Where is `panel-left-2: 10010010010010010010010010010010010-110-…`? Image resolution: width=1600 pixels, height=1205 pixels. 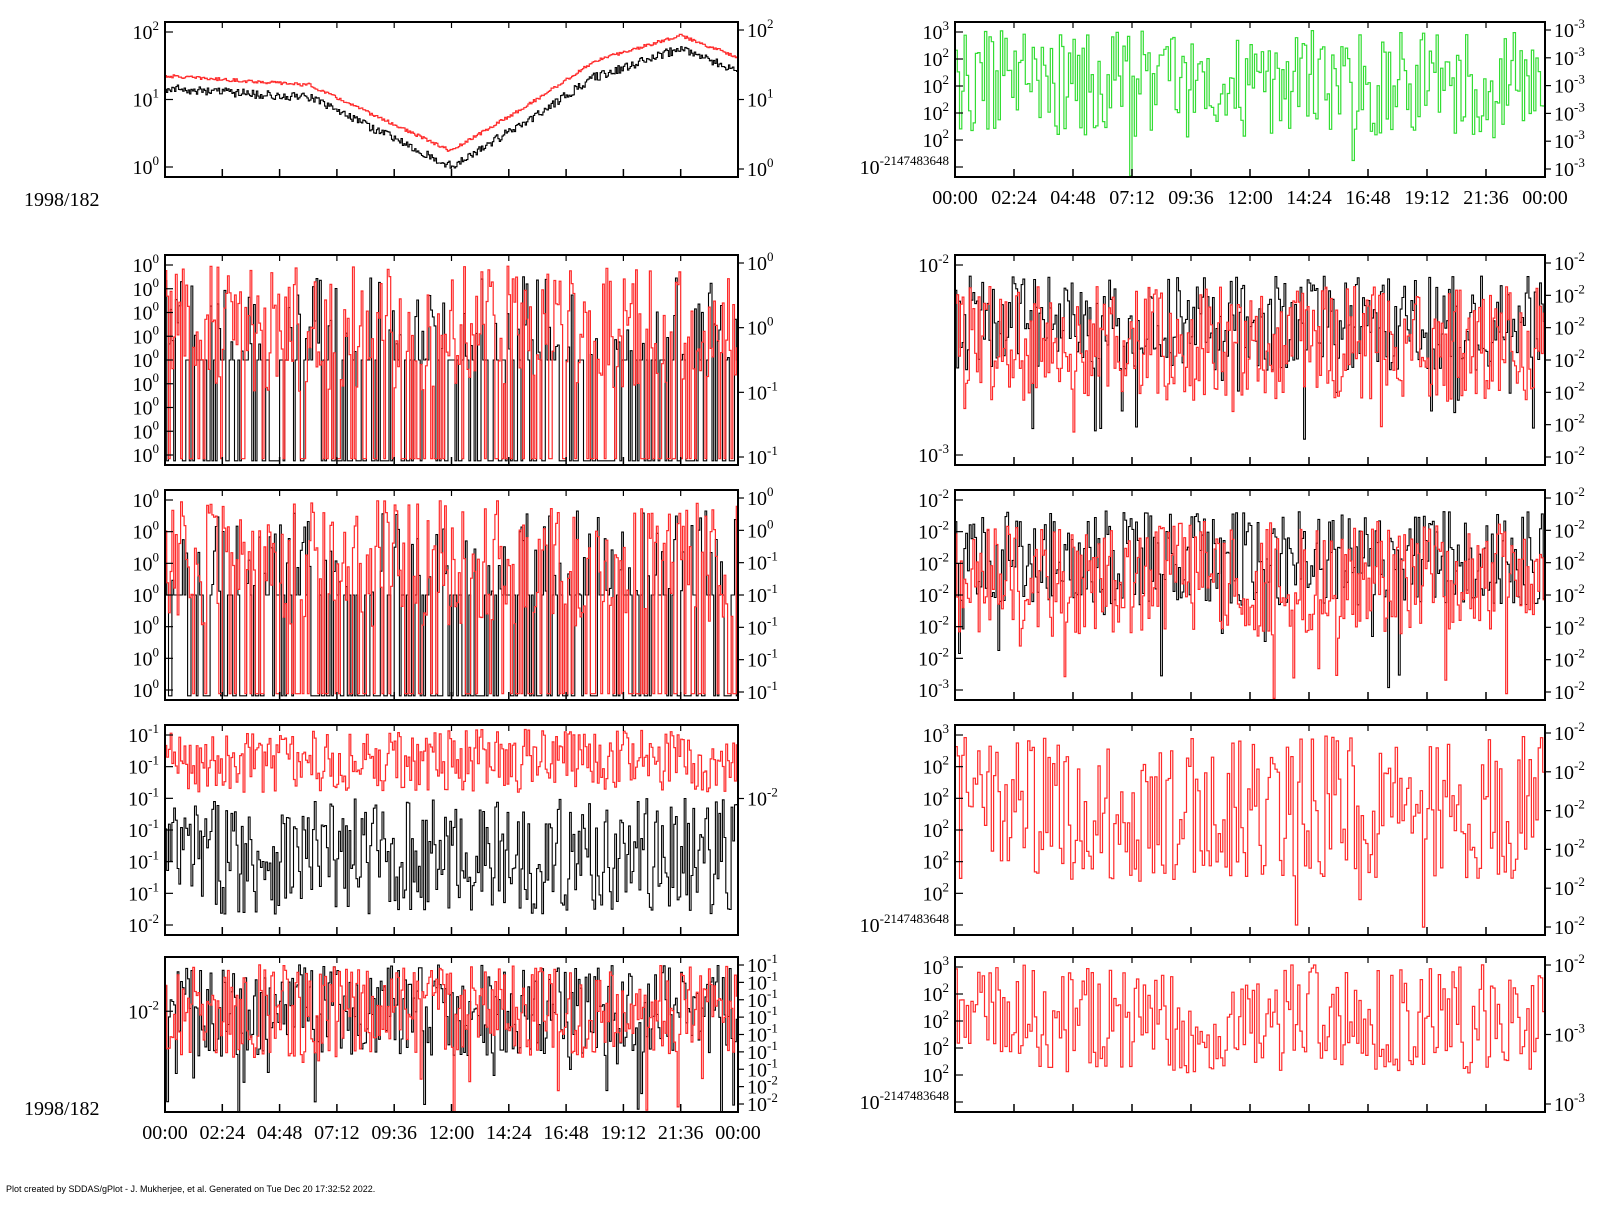
panel-left-2: 10010010010010010010010010010010010-110-… is located at coordinates (455, 359).